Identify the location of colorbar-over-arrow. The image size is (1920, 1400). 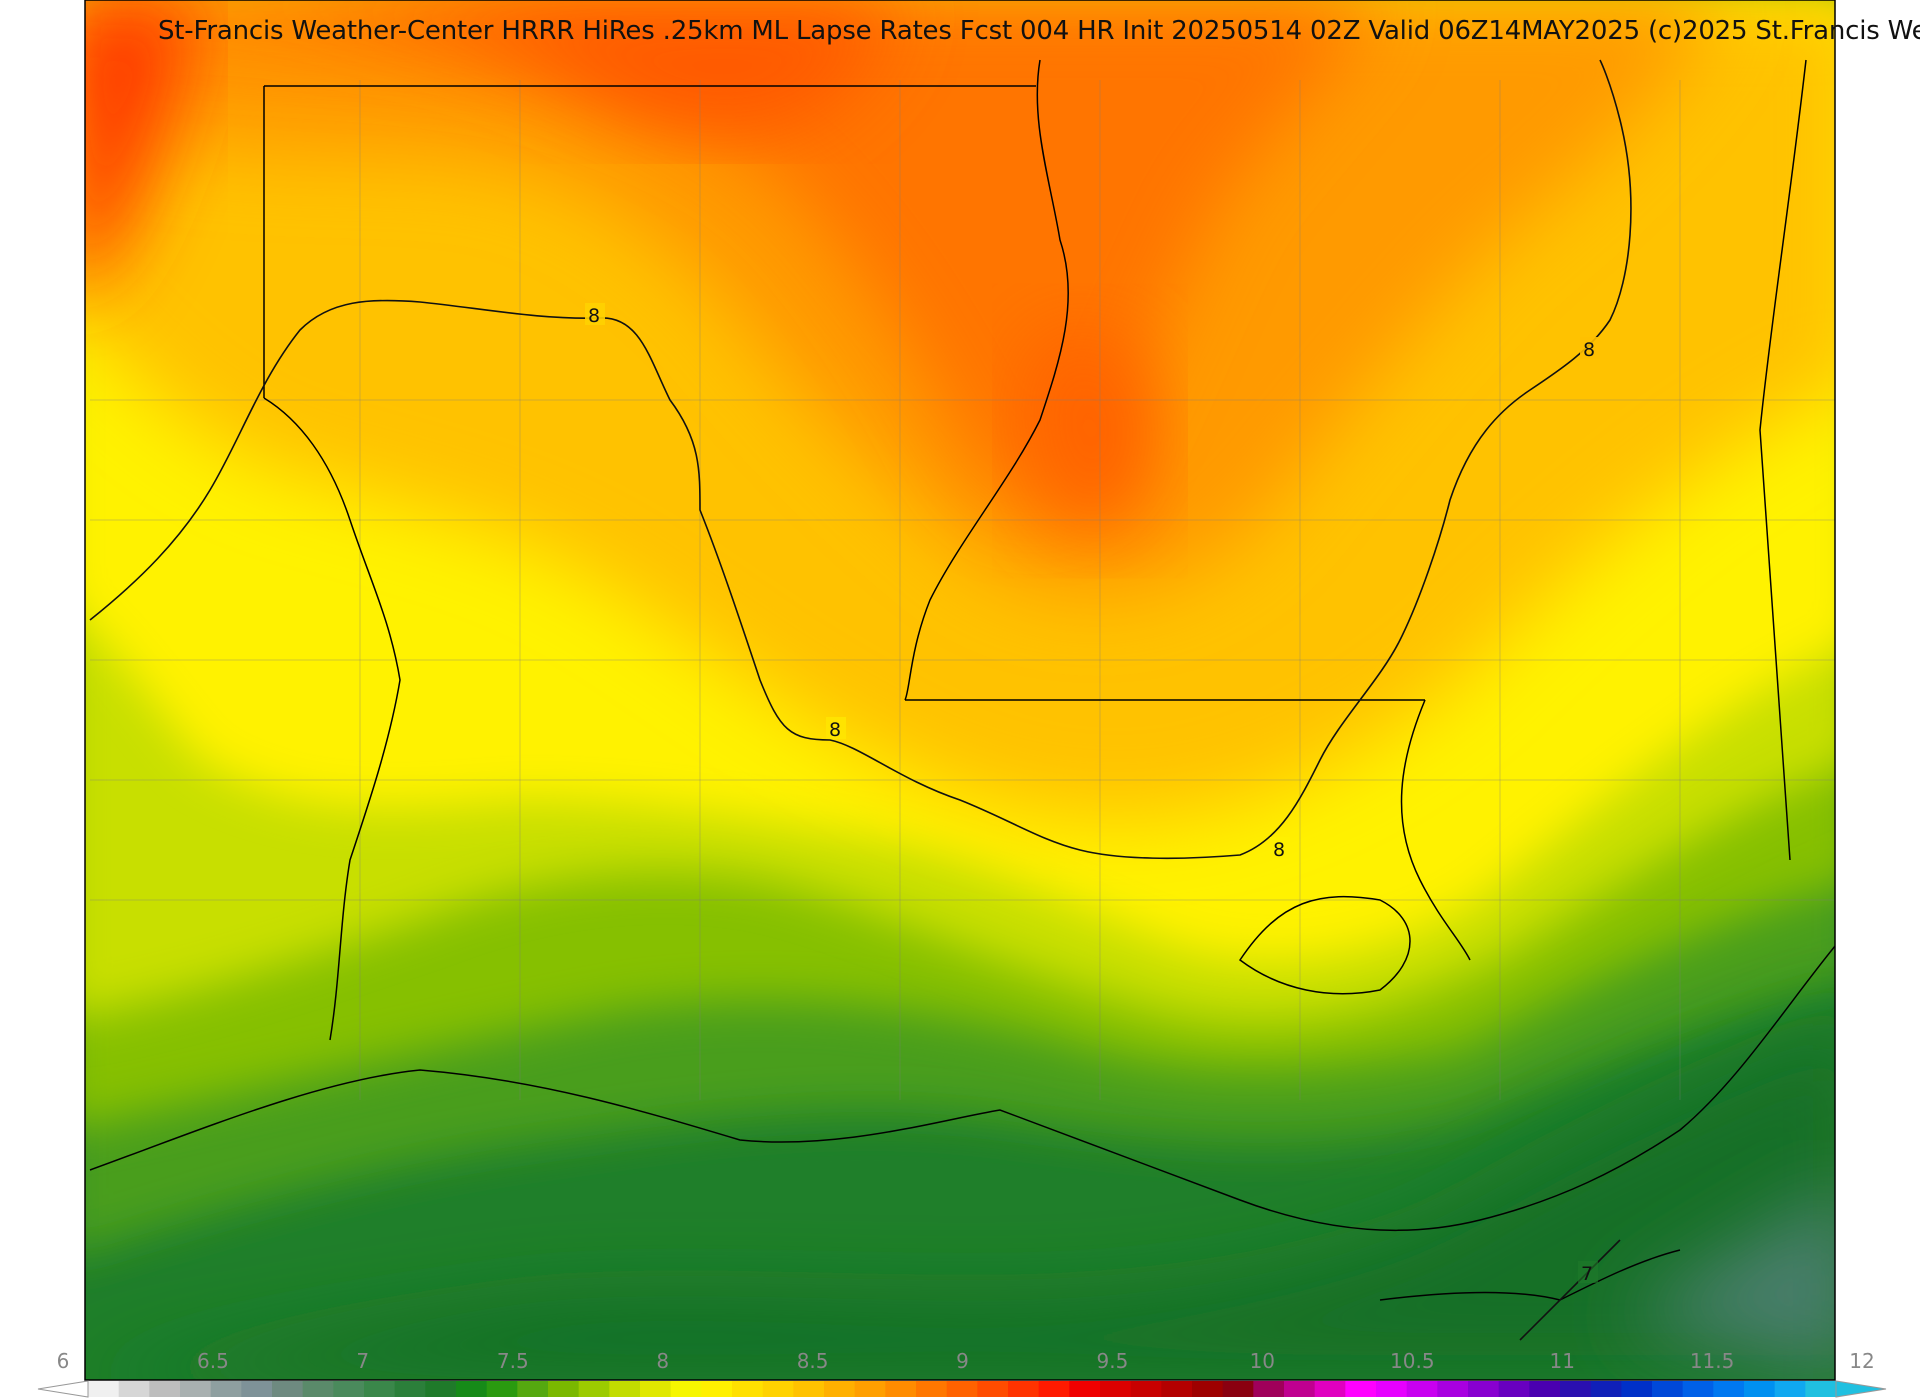
(1861, 1389).